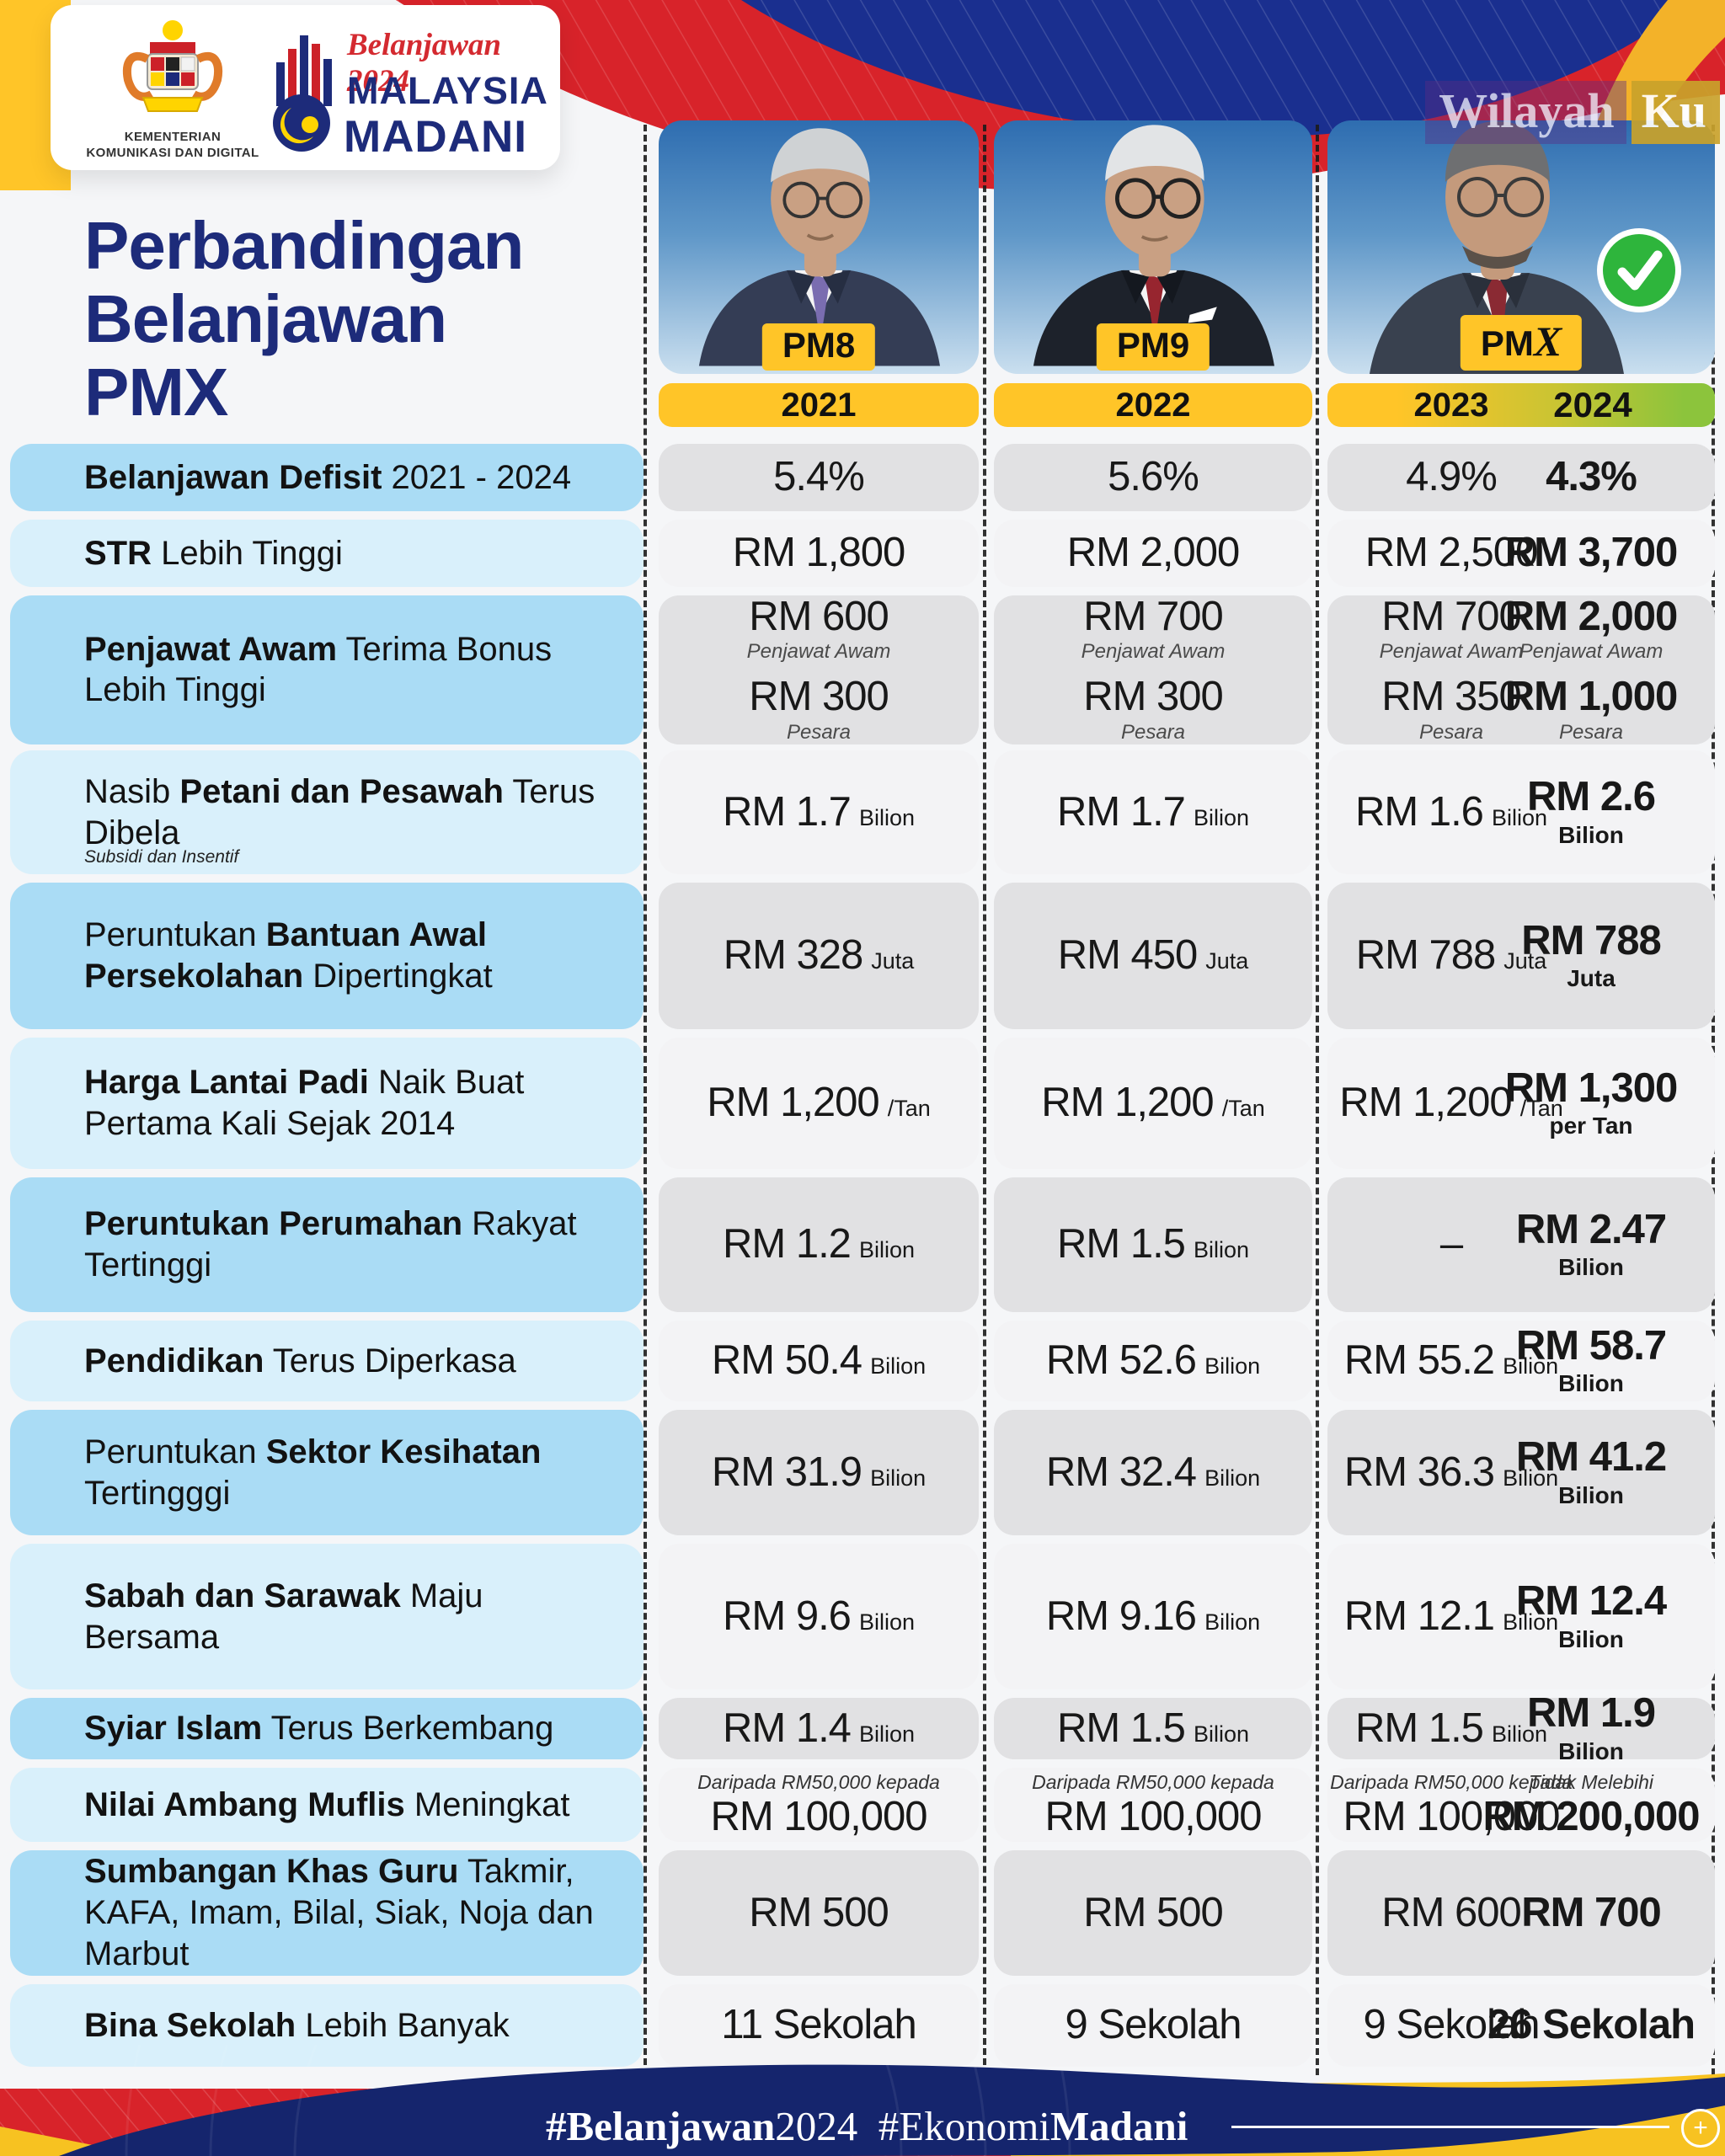  Describe the element at coordinates (786, 1360) in the screenshot. I see `value-text: RM 50.4` at that location.